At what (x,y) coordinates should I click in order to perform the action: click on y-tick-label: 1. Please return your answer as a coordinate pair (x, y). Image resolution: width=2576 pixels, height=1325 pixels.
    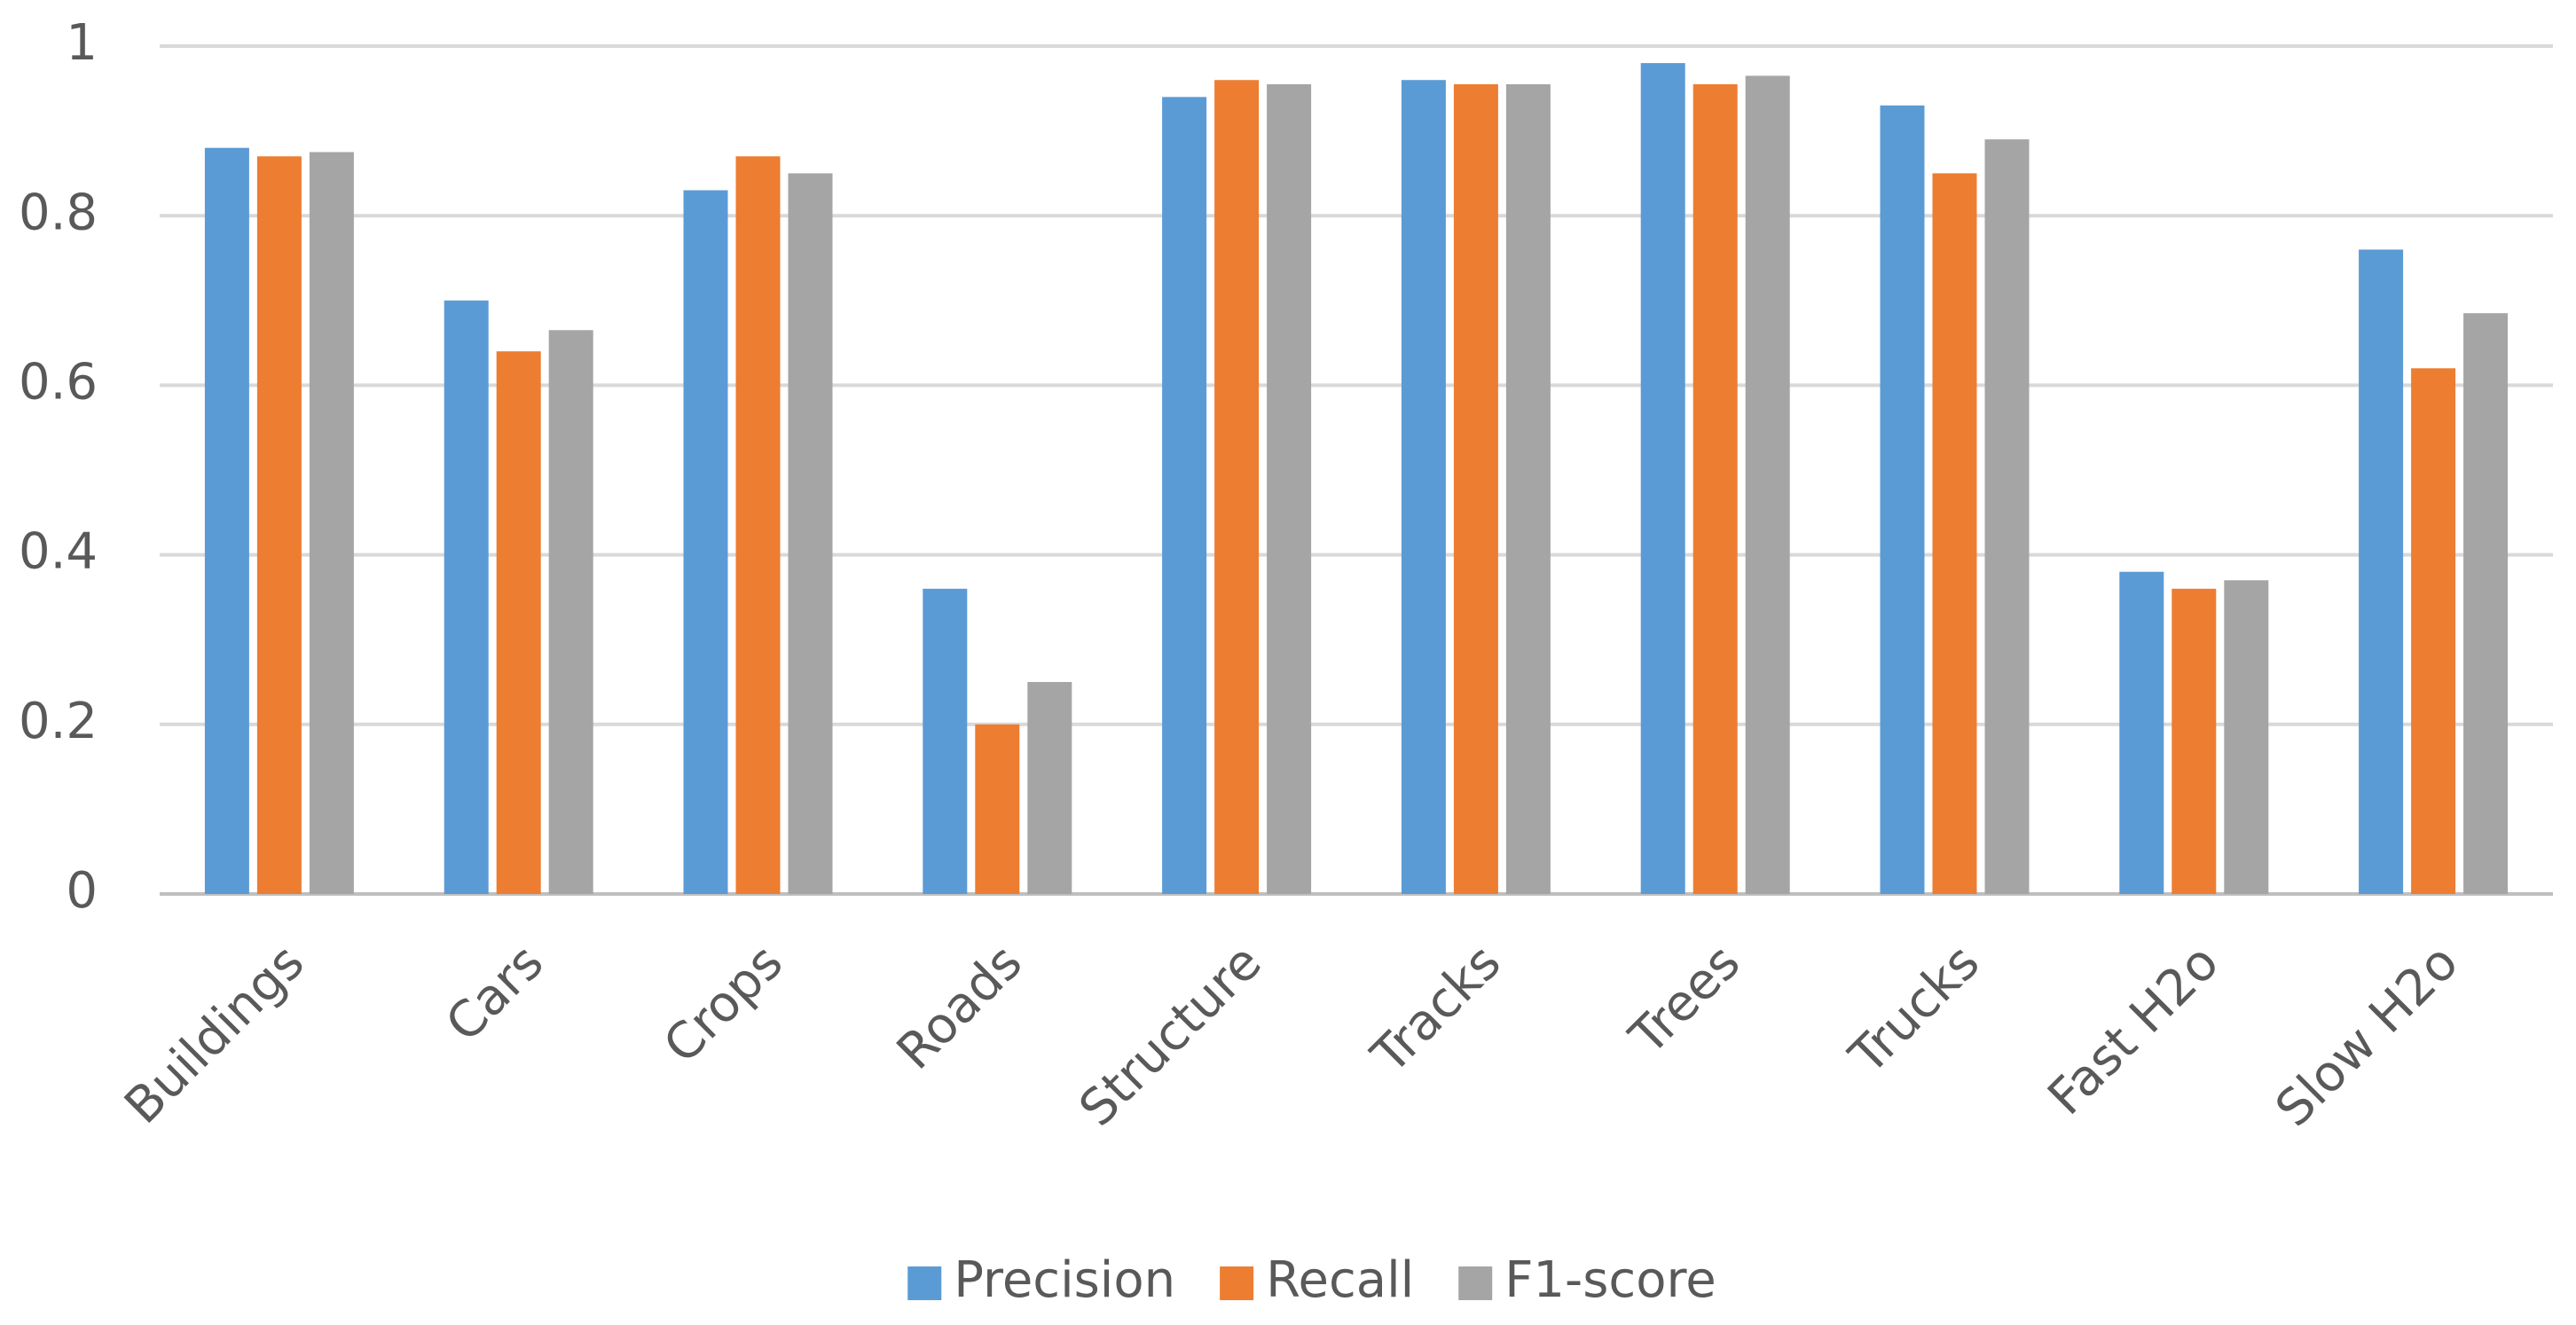
    Looking at the image, I should click on (82, 43).